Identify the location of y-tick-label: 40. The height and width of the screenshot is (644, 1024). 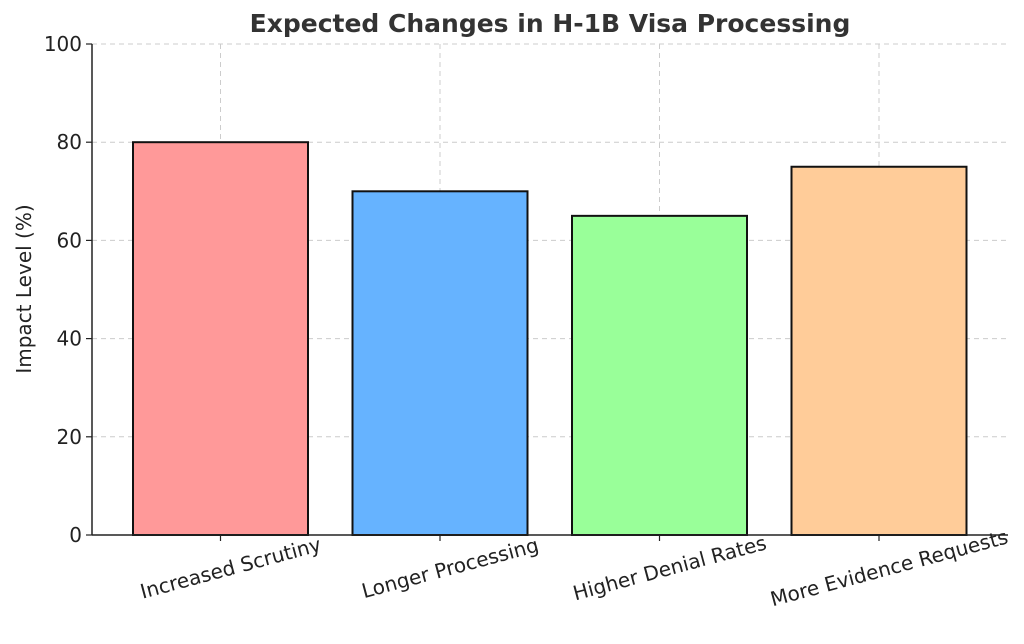
(69, 339).